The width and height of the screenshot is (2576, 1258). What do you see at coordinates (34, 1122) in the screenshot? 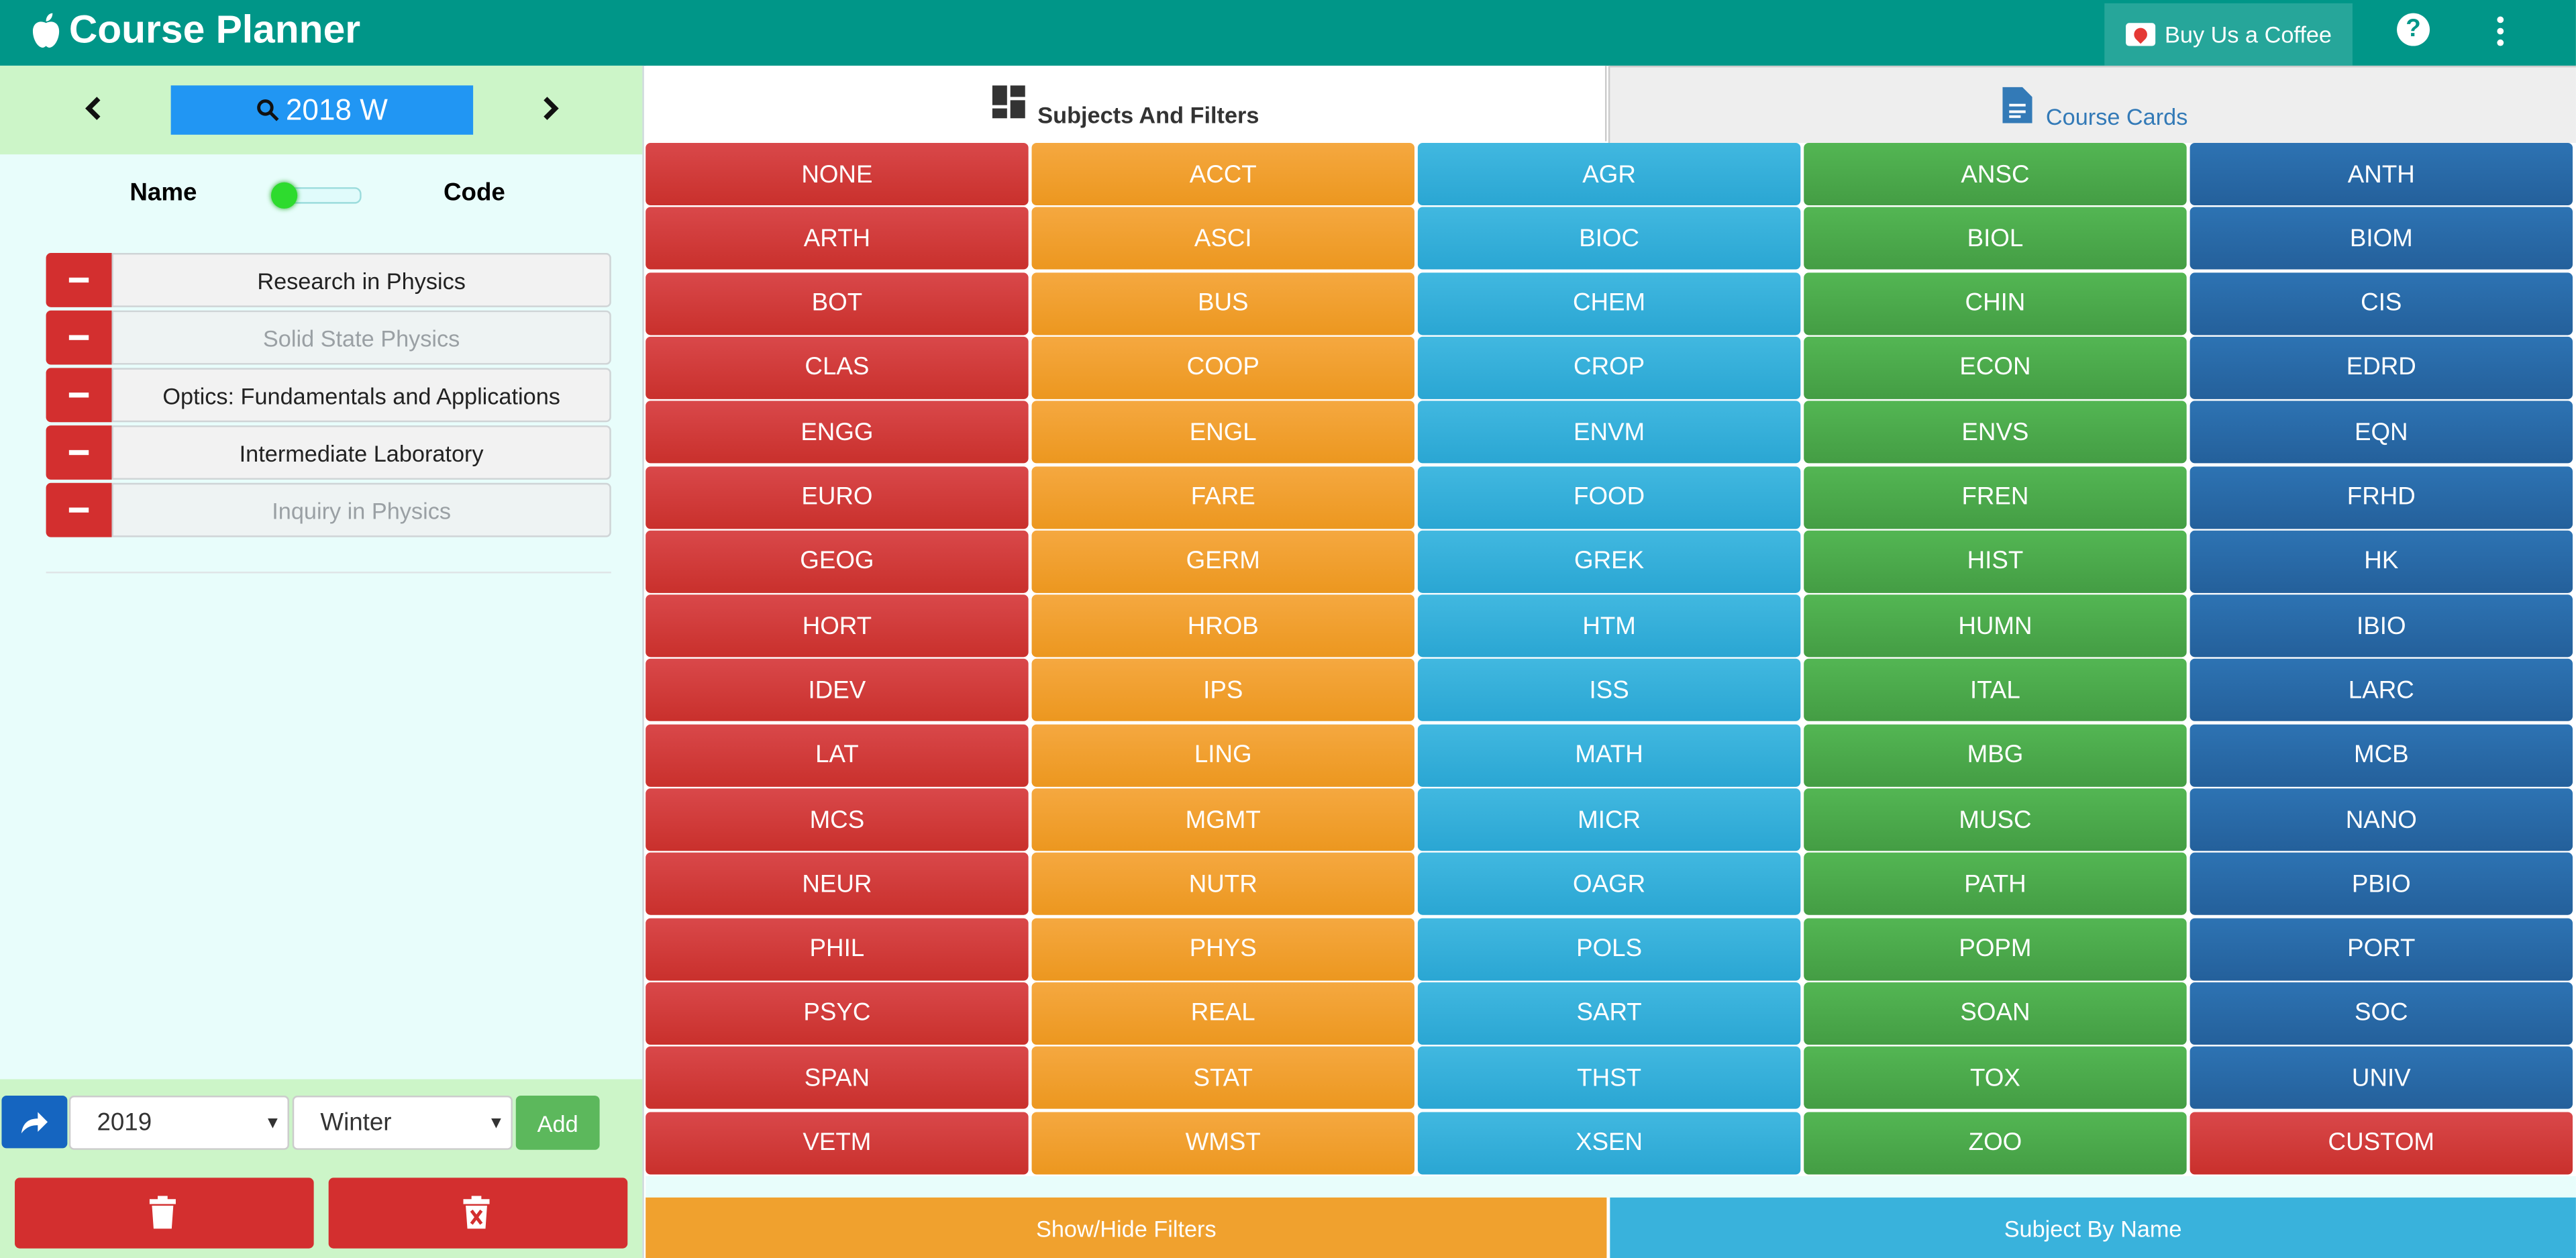
I see `share-button` at bounding box center [34, 1122].